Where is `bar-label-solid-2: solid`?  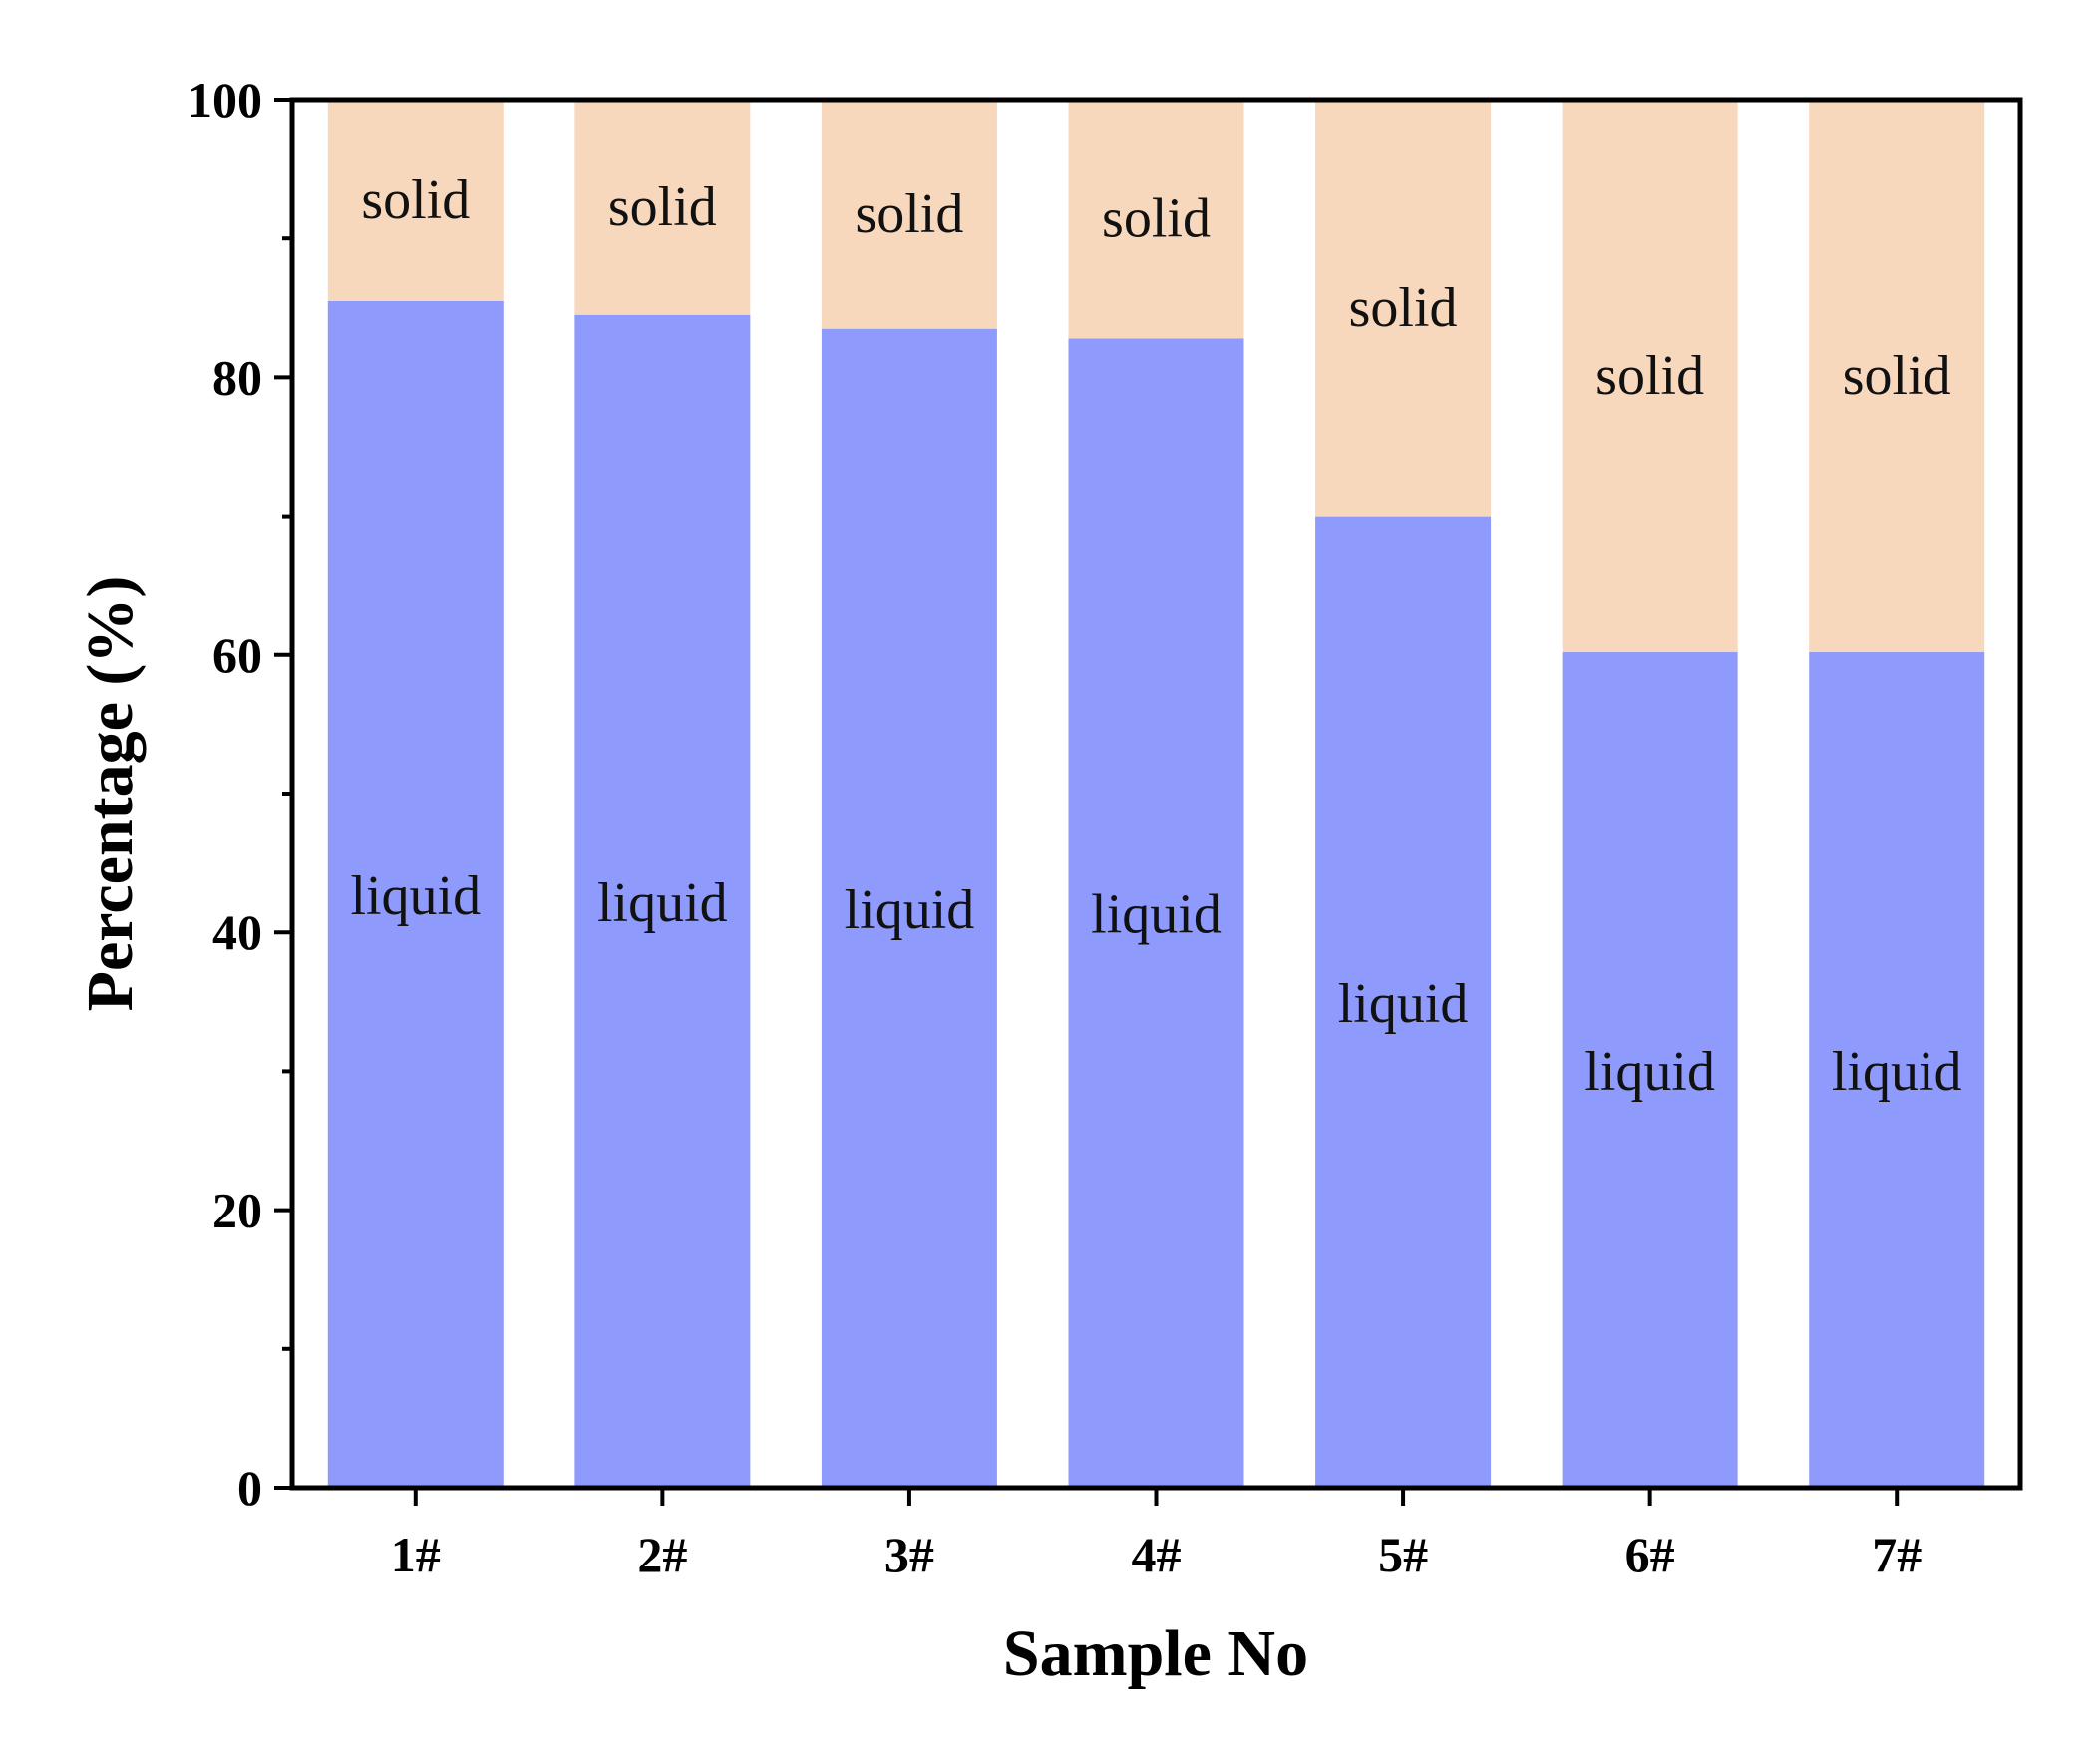
bar-label-solid-2: solid is located at coordinates (662, 207).